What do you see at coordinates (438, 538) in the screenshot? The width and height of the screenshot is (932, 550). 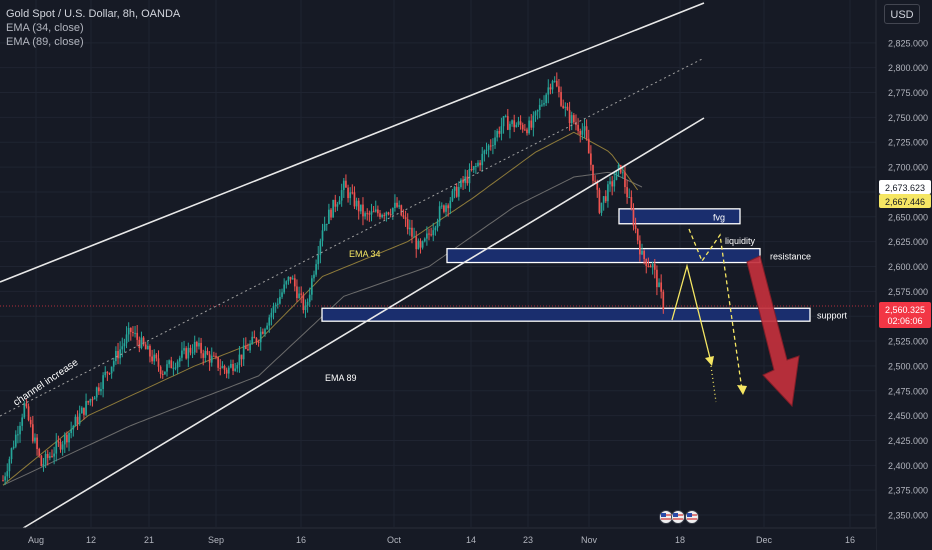 I see `time-axis: Aug 12 21 Sep 16 Oct 14 23 Nov 18 Dec 16` at bounding box center [438, 538].